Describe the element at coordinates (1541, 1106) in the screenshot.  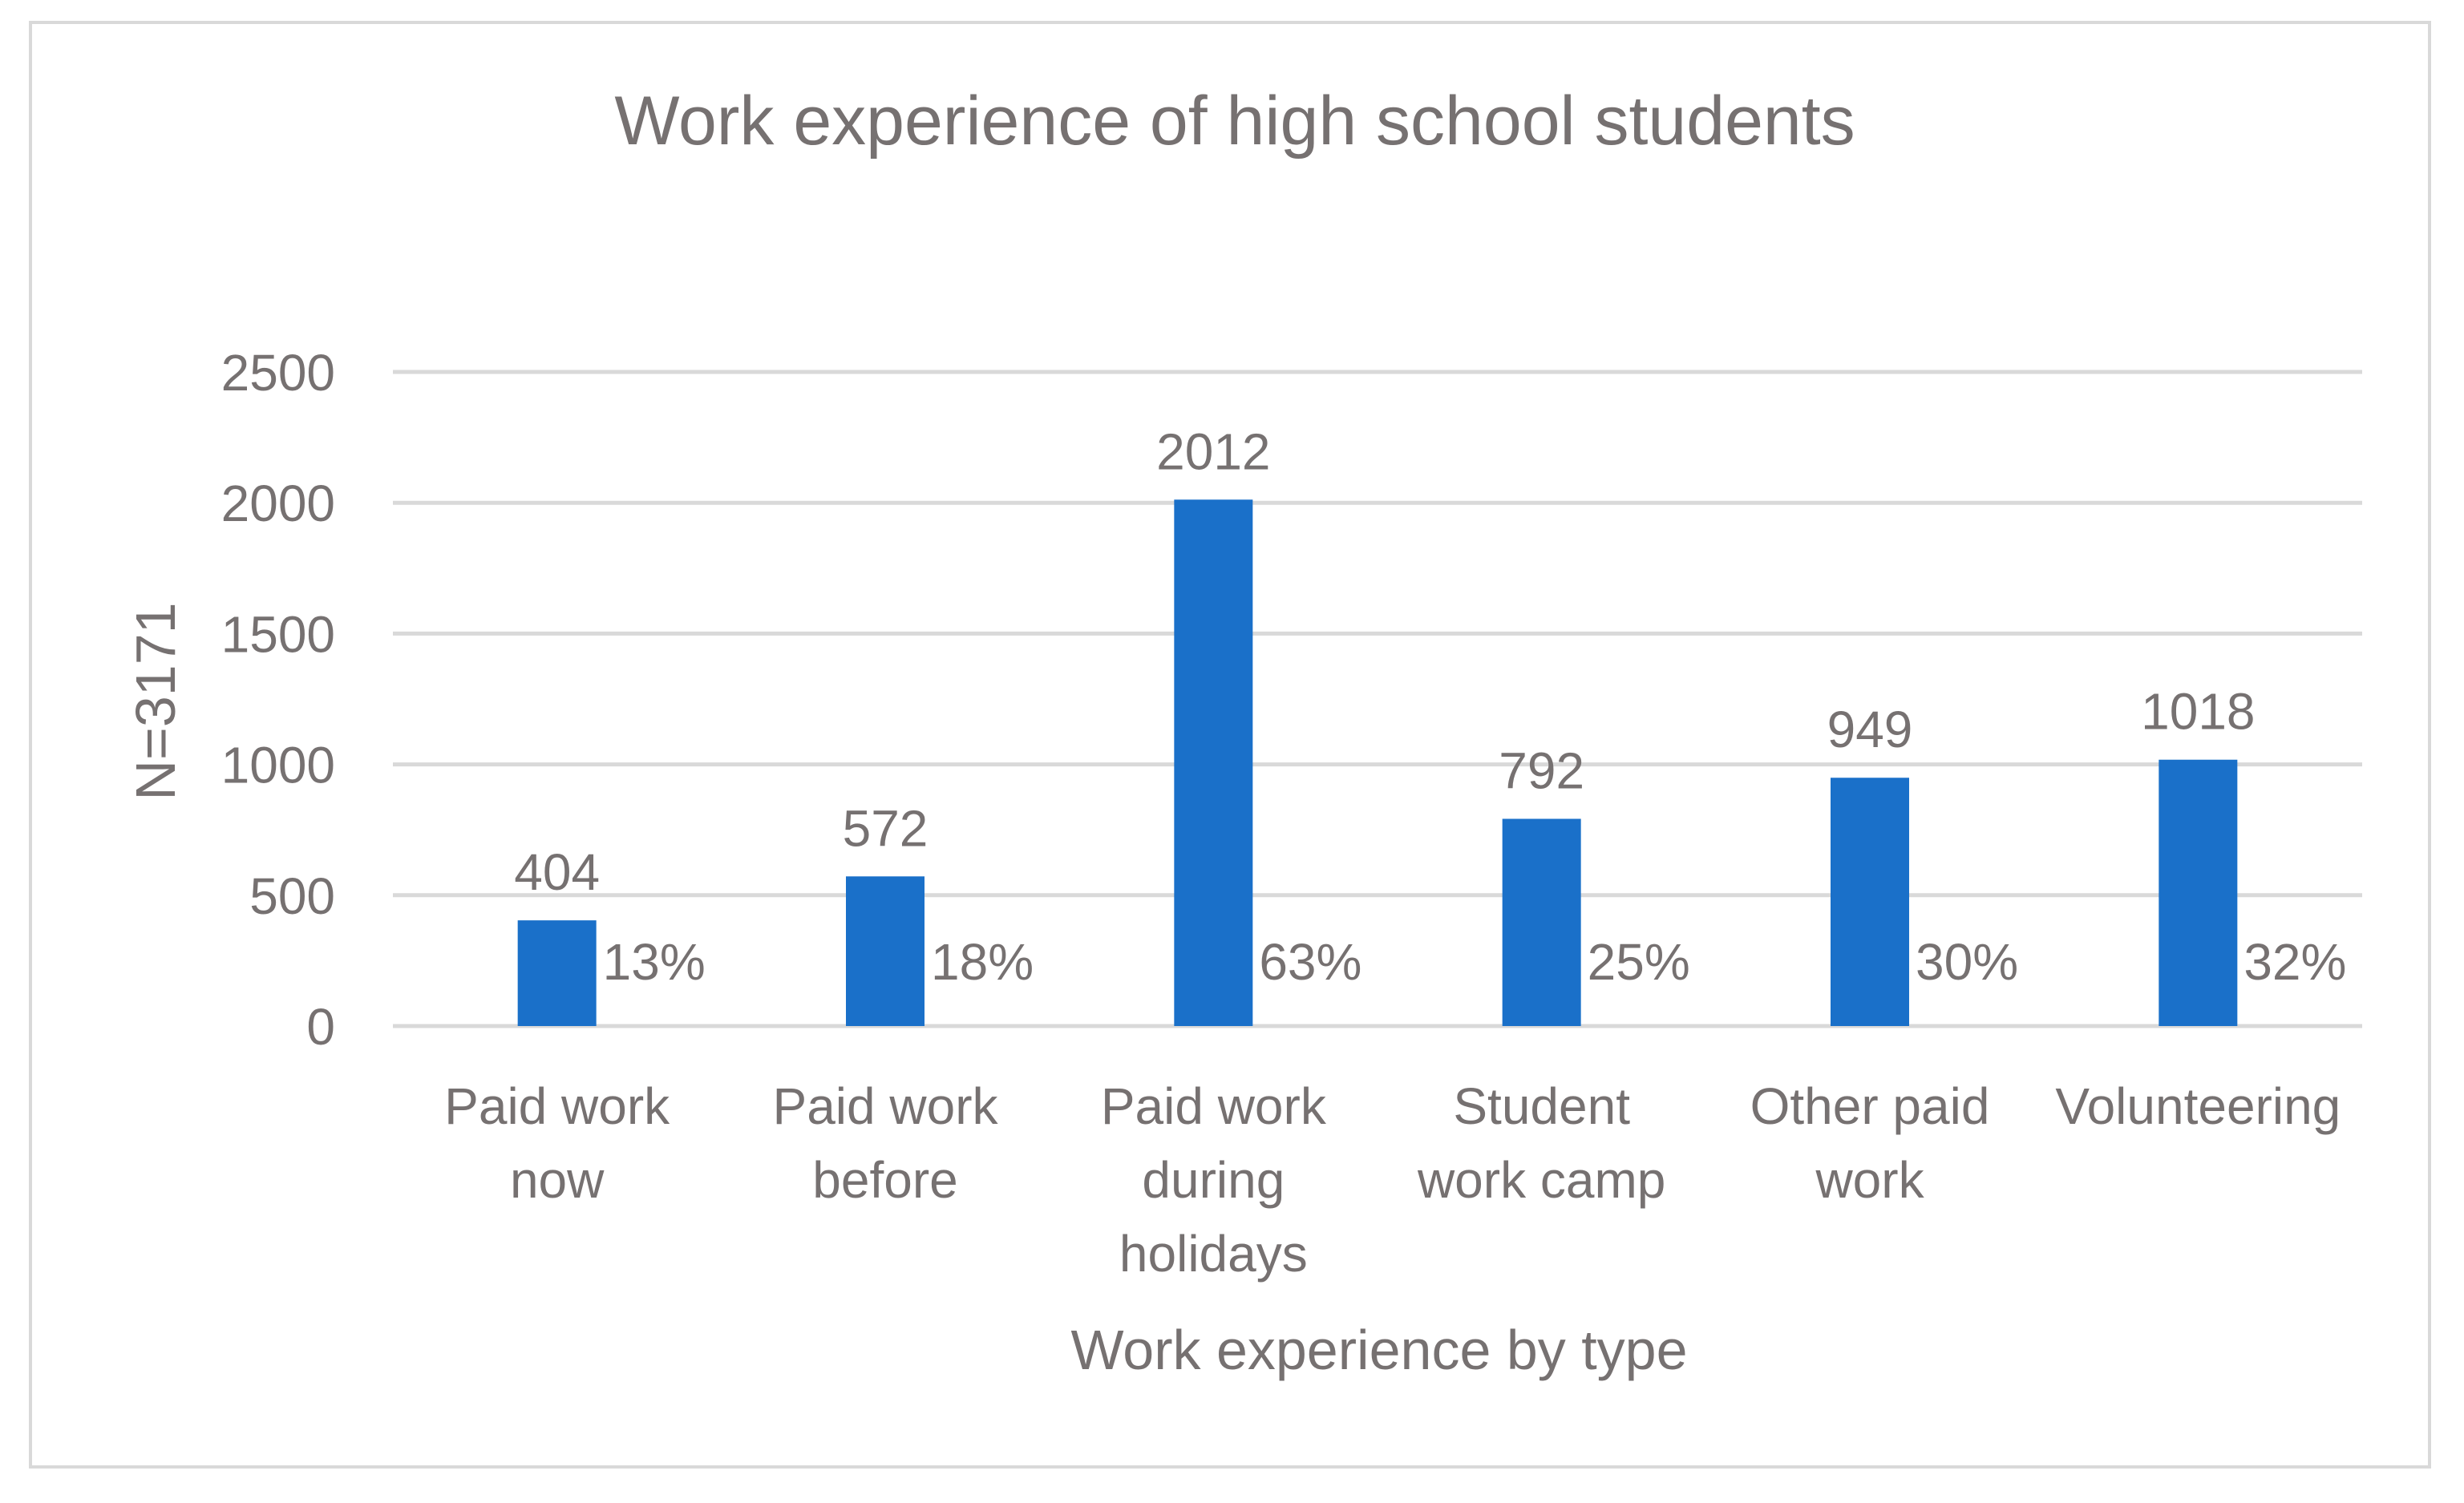
I see `x-tick-line: Student` at that location.